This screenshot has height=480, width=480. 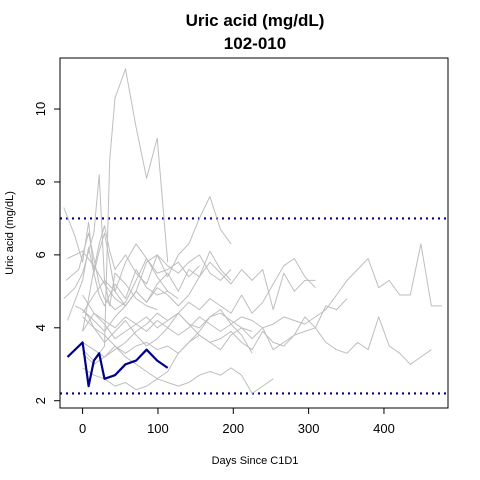 I want to click on y-tick-label: 2, so click(x=40, y=400).